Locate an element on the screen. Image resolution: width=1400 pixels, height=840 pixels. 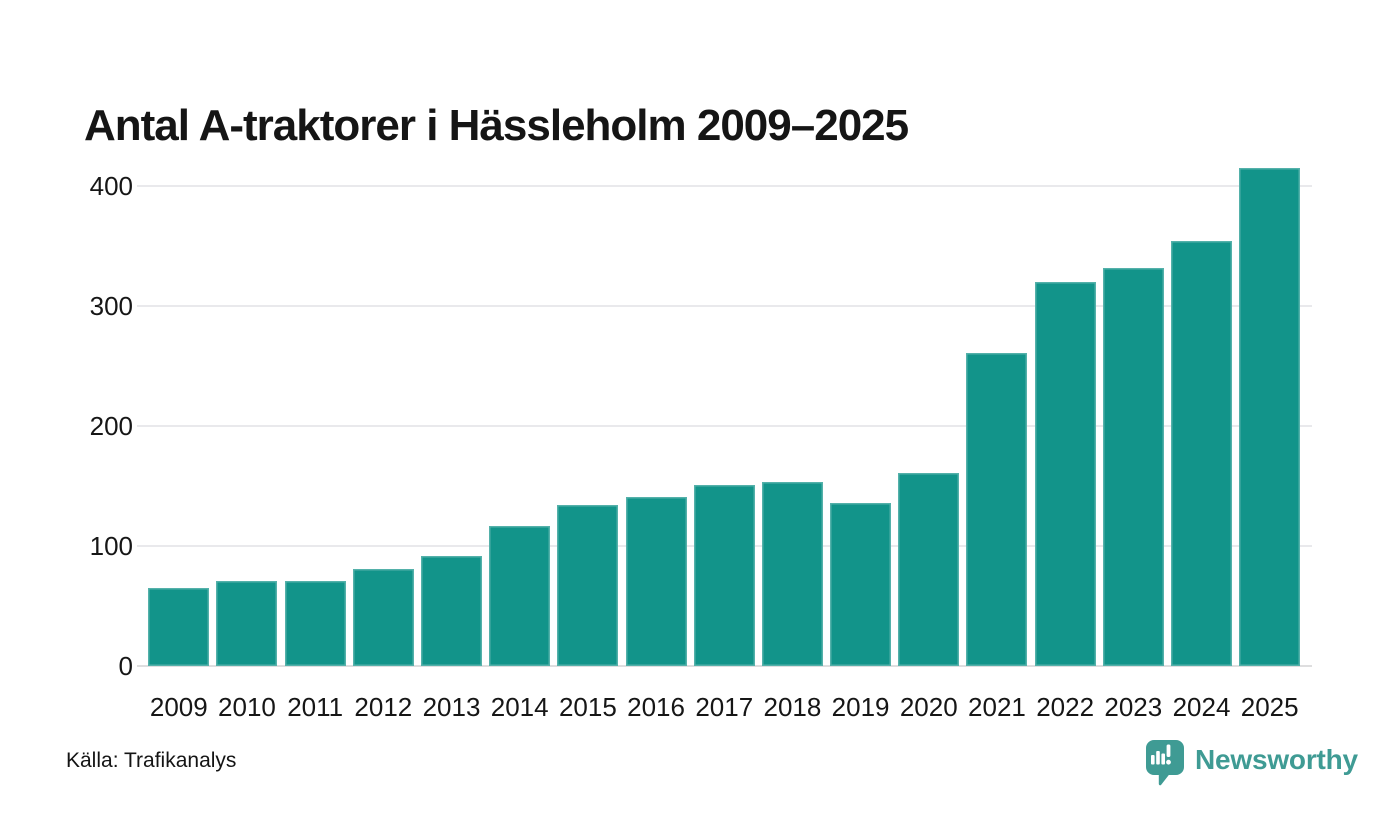
x-tick-label: 2010 is located at coordinates (247, 707).